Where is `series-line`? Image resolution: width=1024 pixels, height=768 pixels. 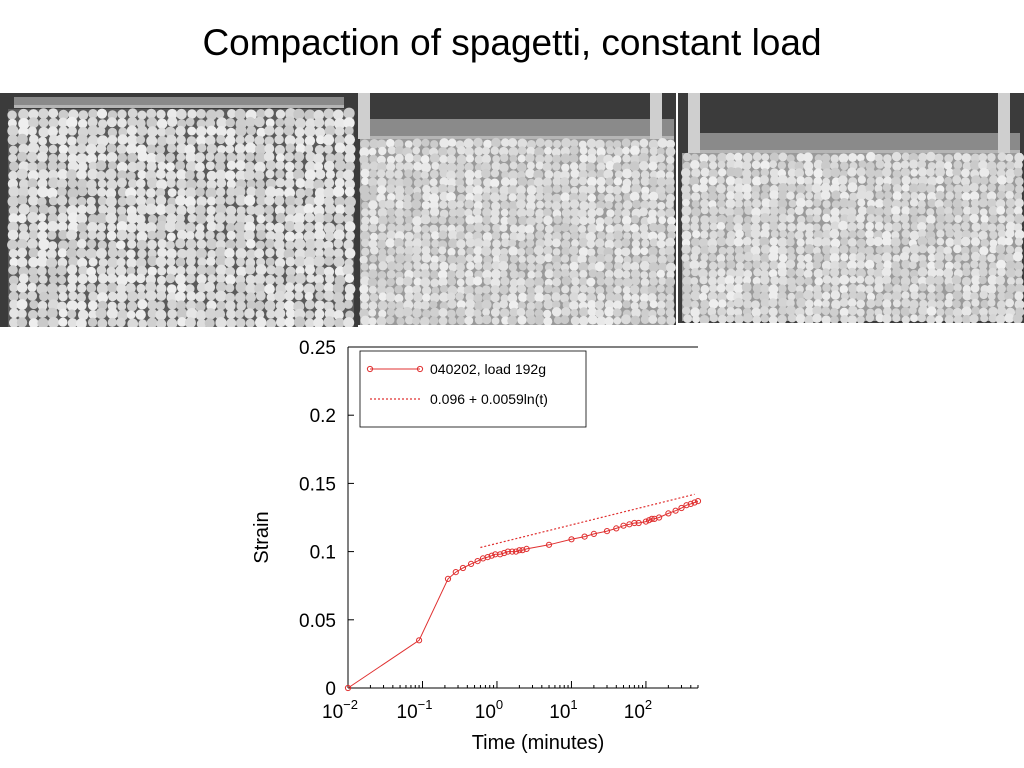 series-line is located at coordinates (523, 594).